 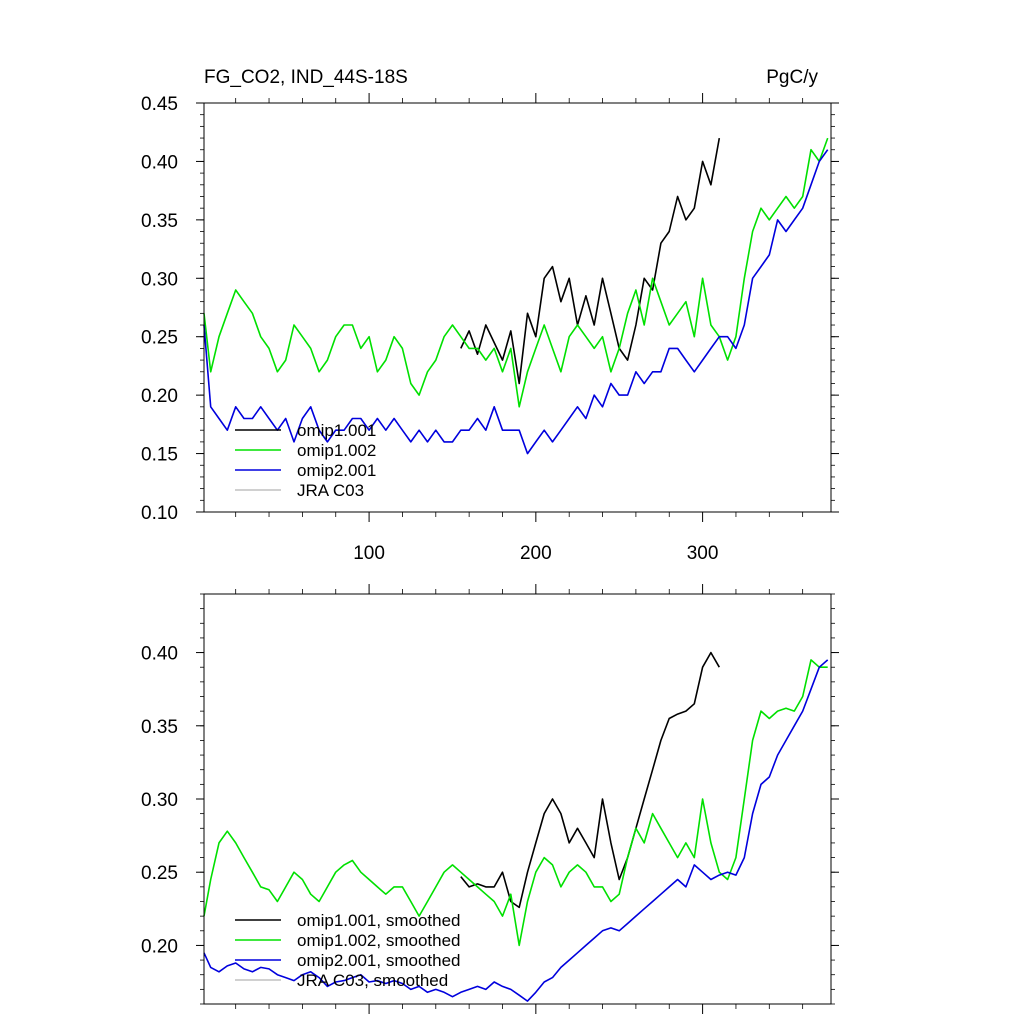 What do you see at coordinates (369, 553) in the screenshot?
I see `top-x-tick-label: 100` at bounding box center [369, 553].